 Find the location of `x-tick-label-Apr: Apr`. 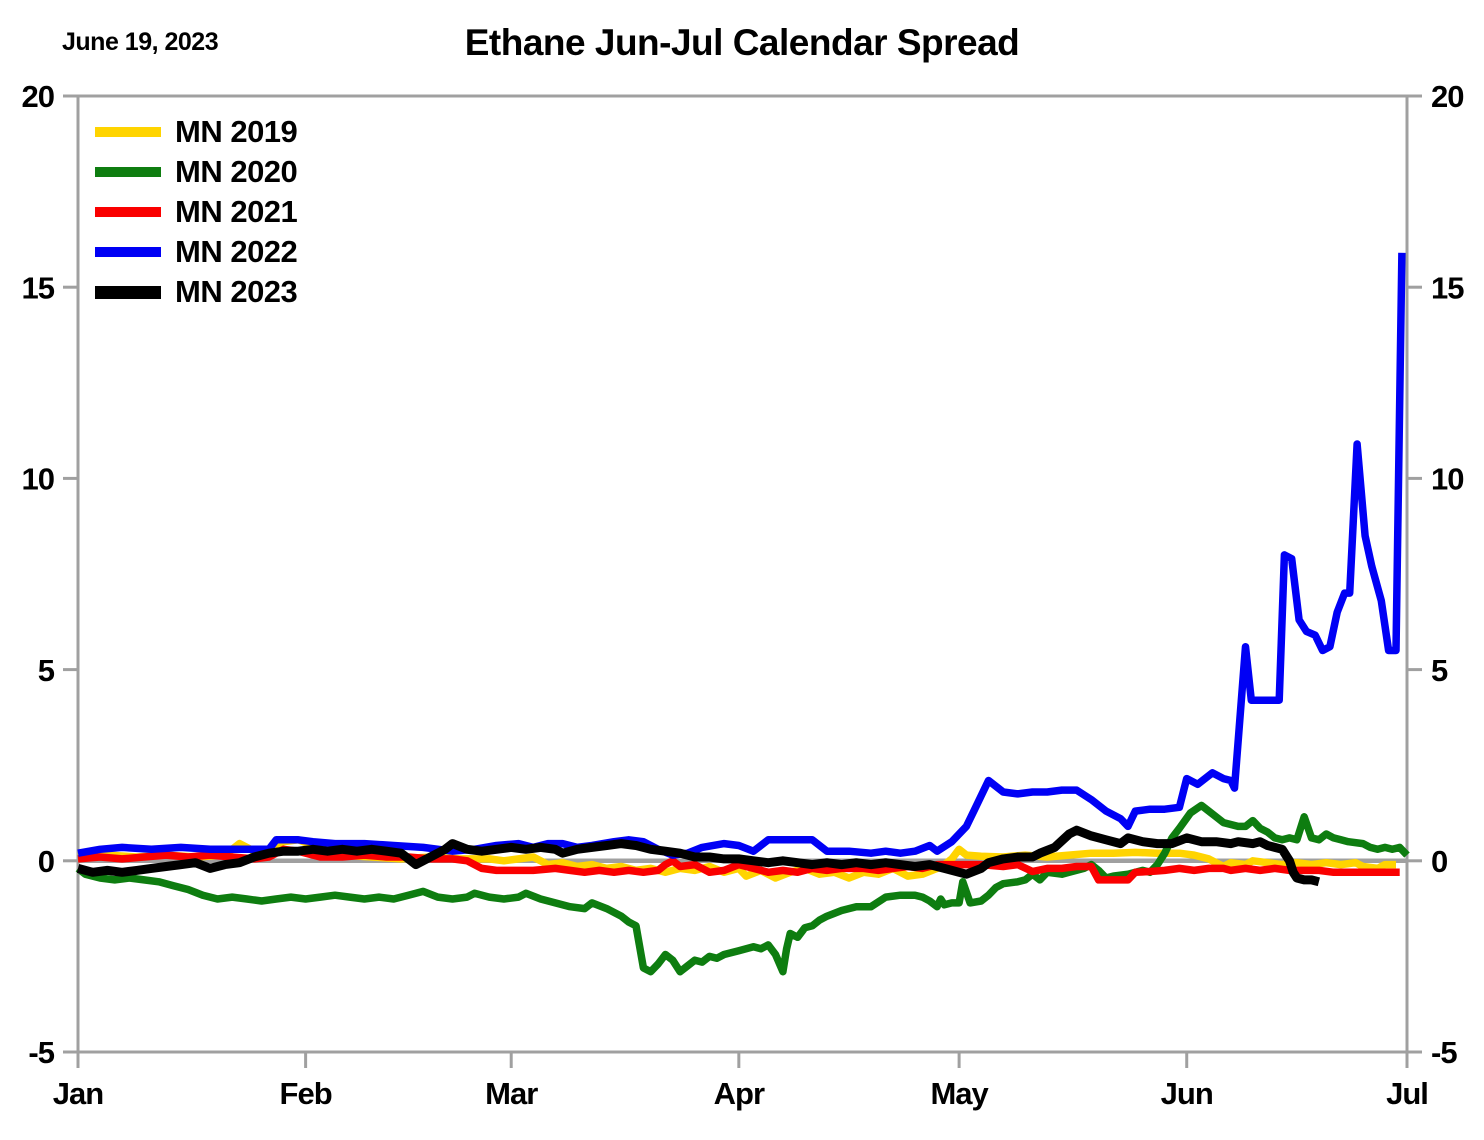

x-tick-label-Apr: Apr is located at coordinates (739, 1093).